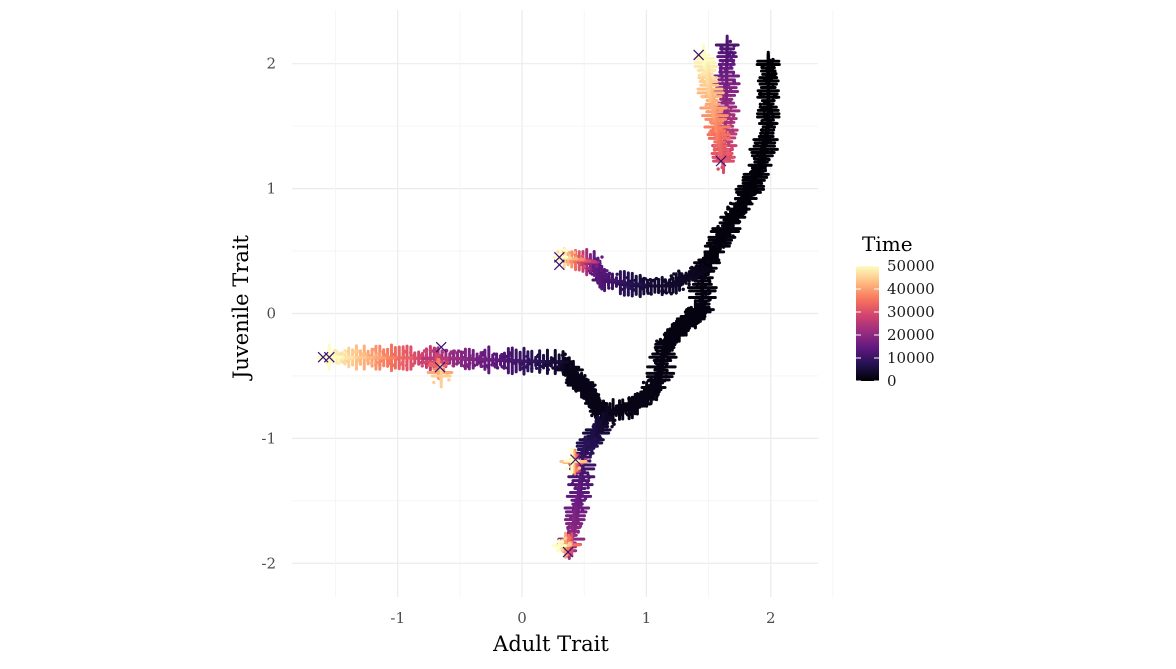 This screenshot has height=669, width=1176. What do you see at coordinates (911, 358) in the screenshot?
I see `colorbar-label: 10000` at bounding box center [911, 358].